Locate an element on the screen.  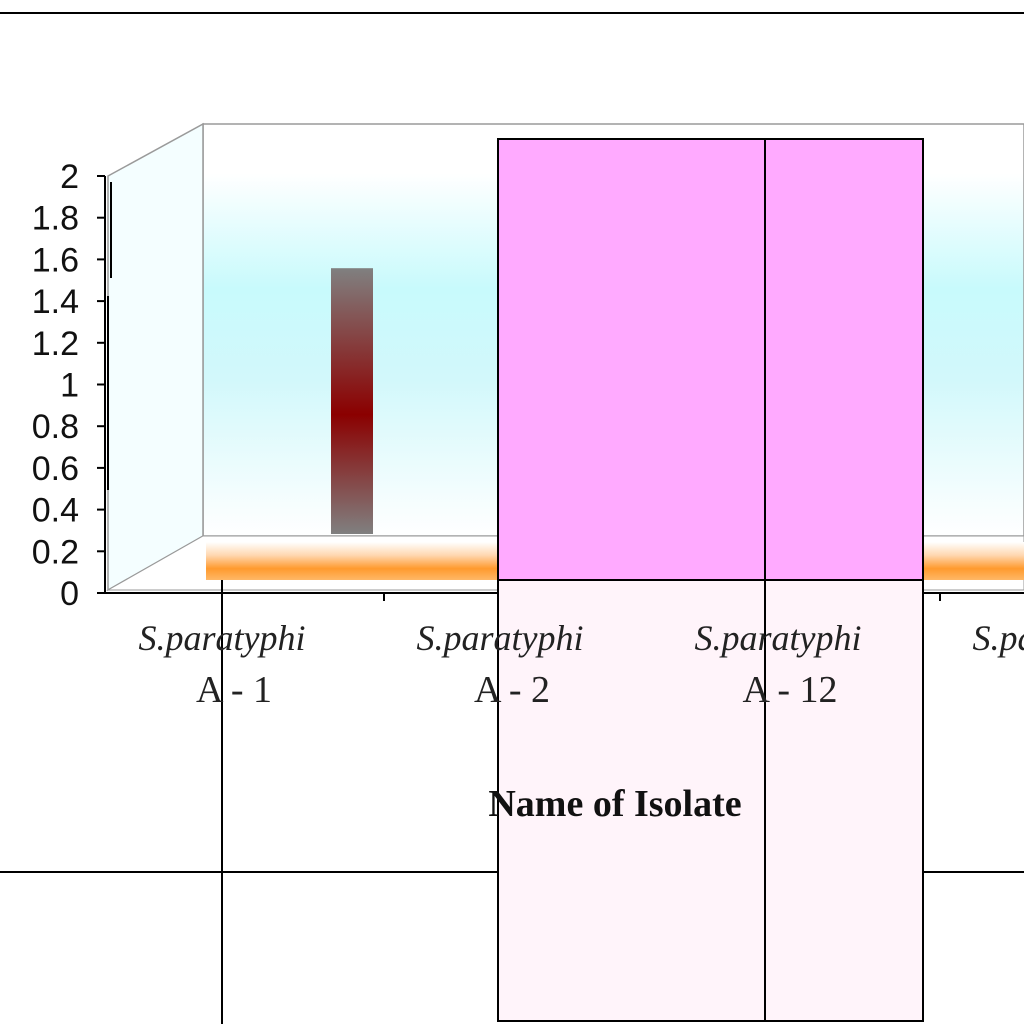
y-tick-label: 1.6 is located at coordinates (55, 260).